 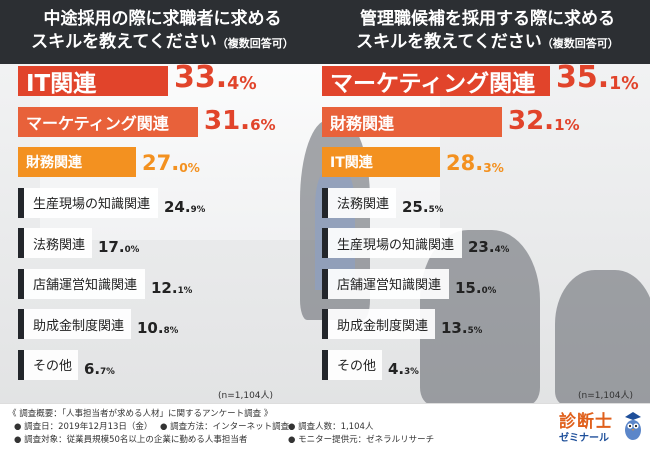 I want to click on left-bar-value: 27. 0%, so click(x=171, y=162).